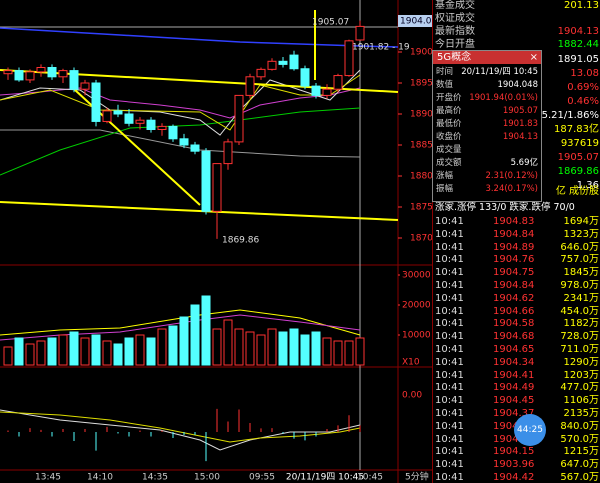 The height and width of the screenshot is (483, 600). Describe the element at coordinates (514, 413) in the screenshot. I see `tick-price: 1904.37` at that location.